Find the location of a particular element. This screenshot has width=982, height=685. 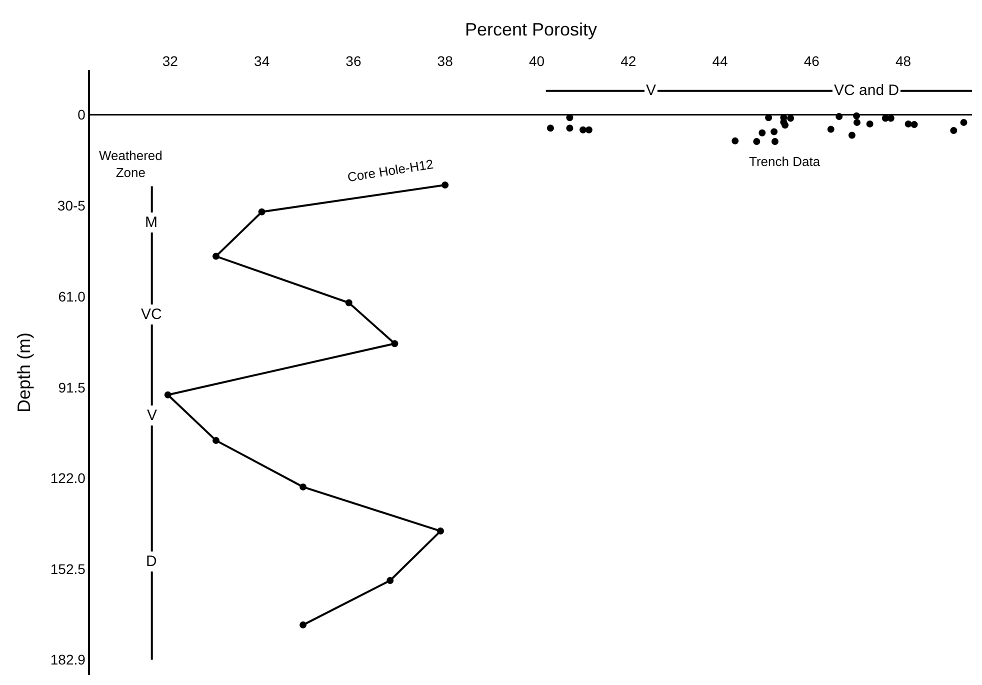

annotation: VC is located at coordinates (151, 314).